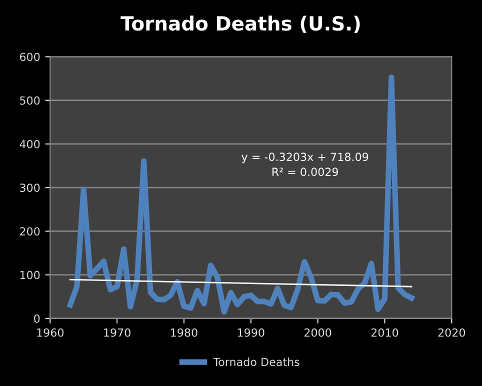 The height and width of the screenshot is (386, 482). I want to click on legend-label: Tornado Deaths, so click(256, 362).